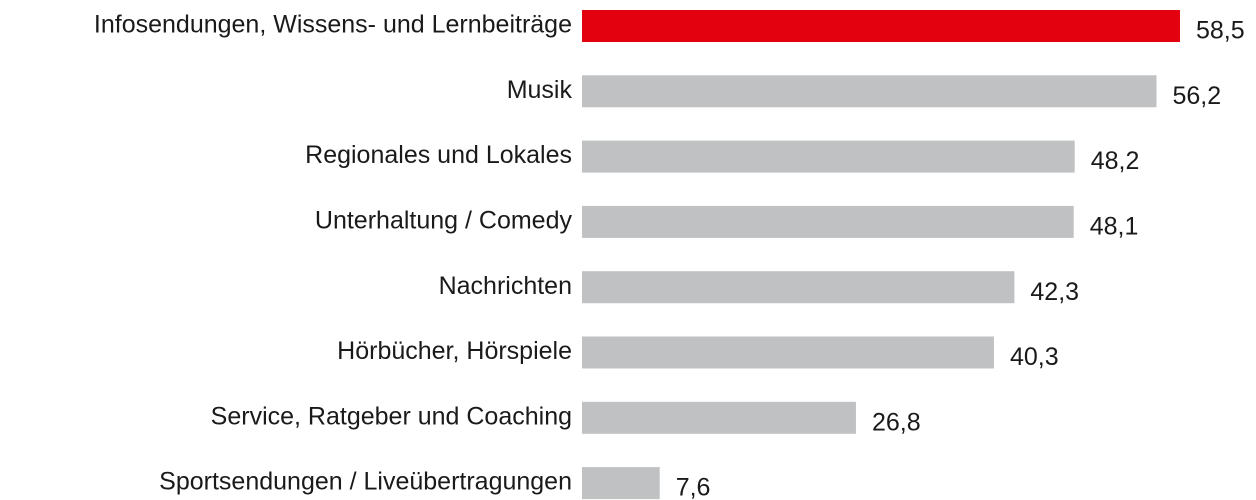 Image resolution: width=1256 pixels, height=500 pixels. I want to click on category-label: Hörbücher, Hörspiele, so click(454, 351).